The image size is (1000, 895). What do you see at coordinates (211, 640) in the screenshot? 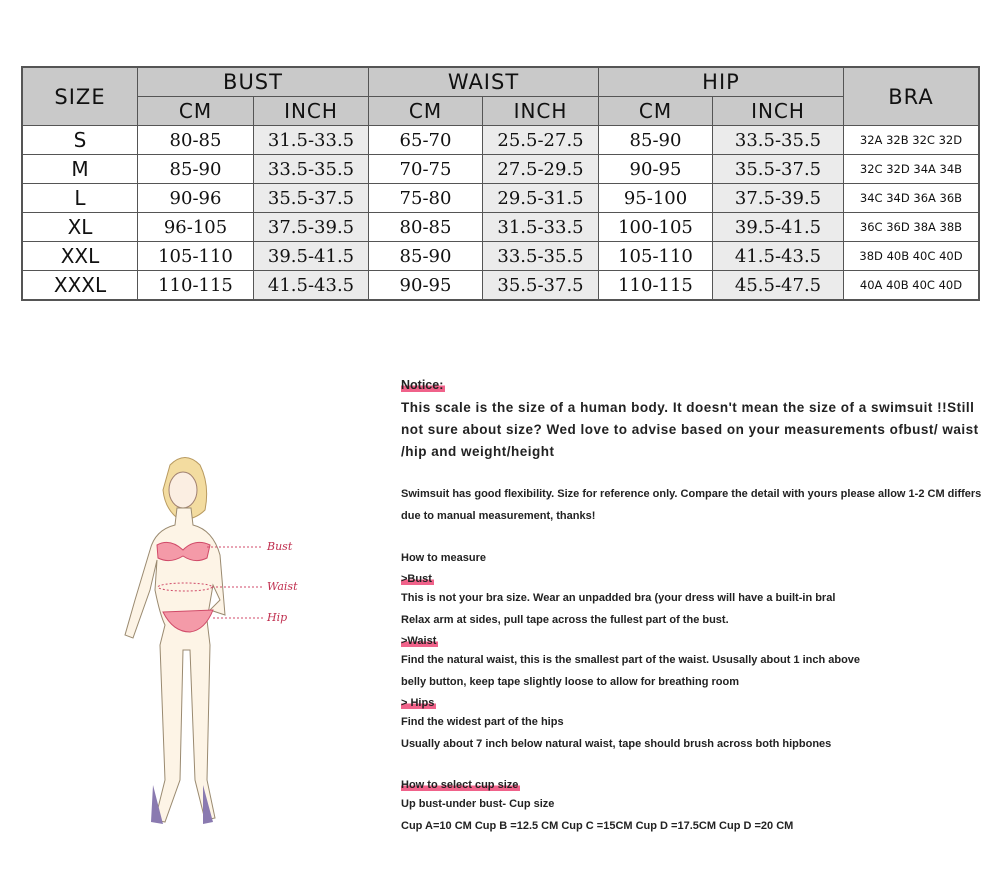
I see `woman-figure-illustration: Bust Waist Hip` at bounding box center [211, 640].